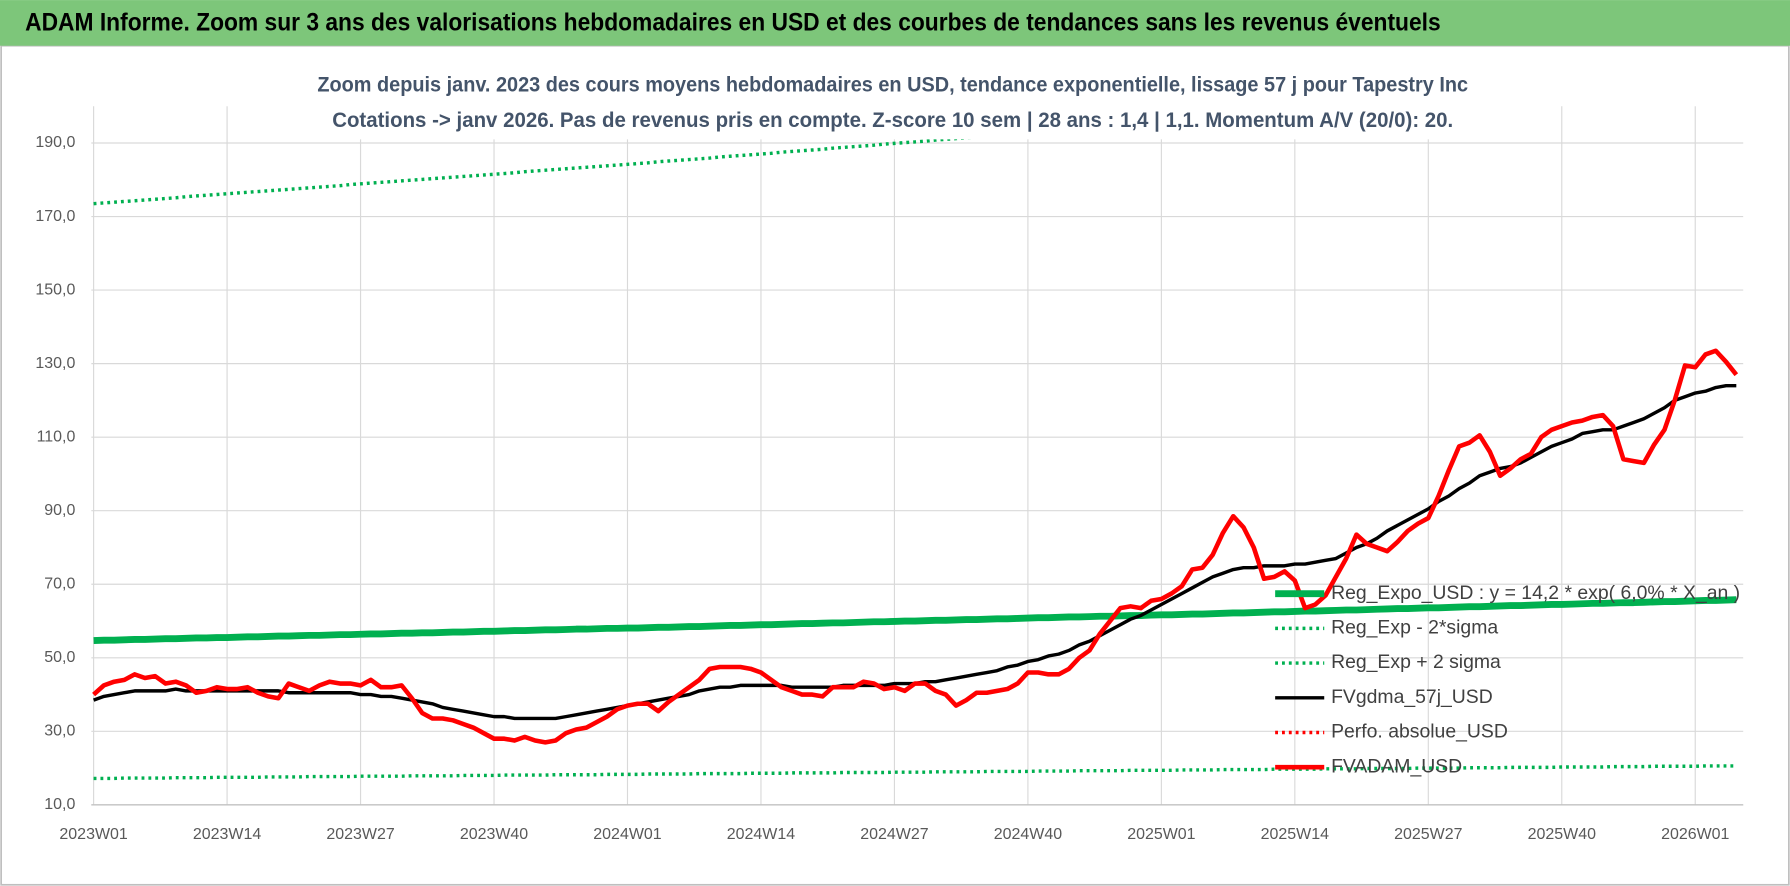 The image size is (1790, 886). What do you see at coordinates (56, 436) in the screenshot?
I see `y-tick-label: 110,0` at bounding box center [56, 436].